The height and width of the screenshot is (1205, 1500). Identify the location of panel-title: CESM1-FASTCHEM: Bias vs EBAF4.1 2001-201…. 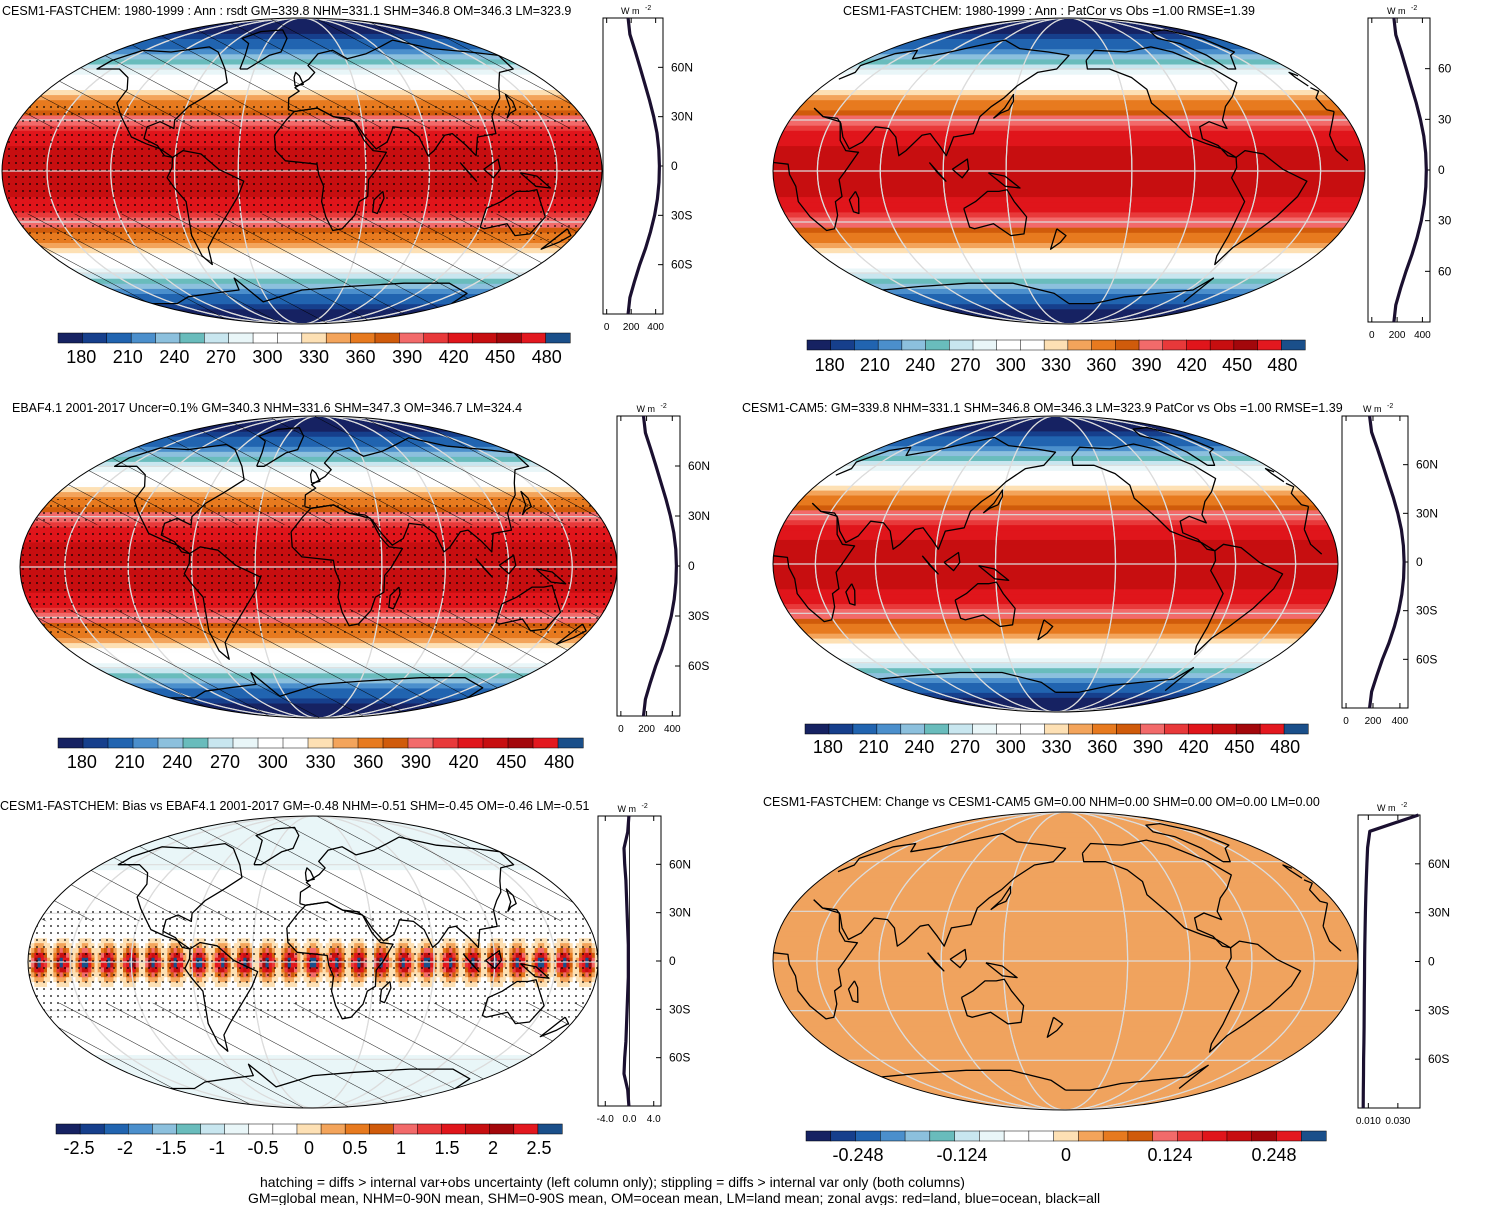
(295, 806).